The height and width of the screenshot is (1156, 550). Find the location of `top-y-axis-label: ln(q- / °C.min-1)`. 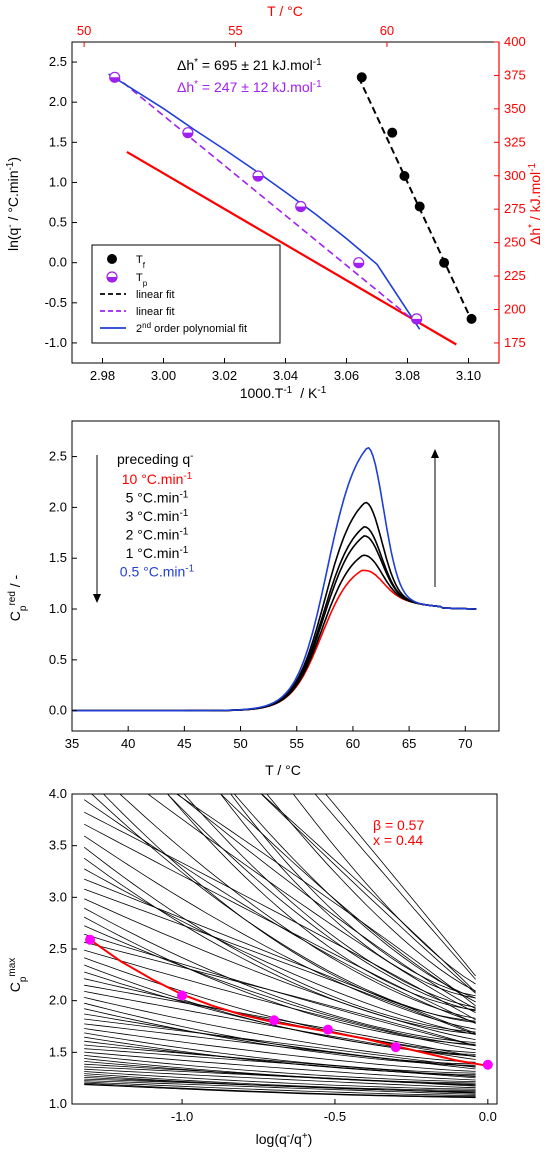

top-y-axis-label: ln(q- / °C.min-1) is located at coordinates (13, 204).